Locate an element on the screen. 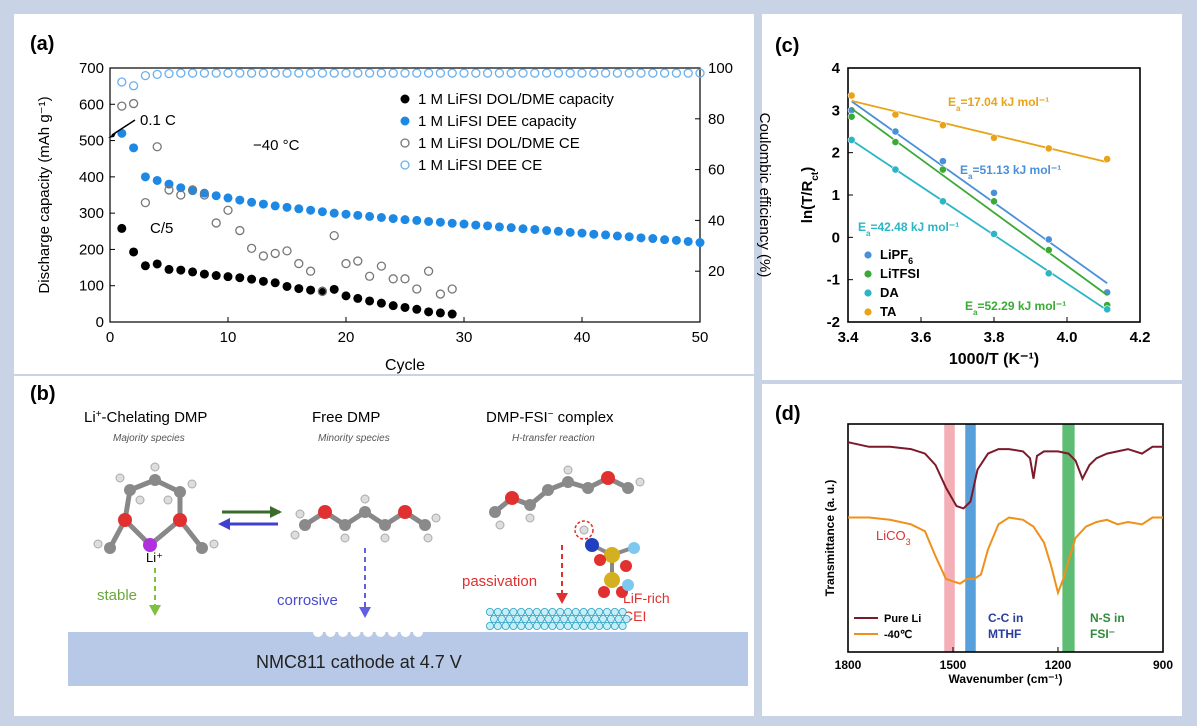  x-axis-title: Wavenumber (cm⁻¹) is located at coordinates (1006, 679).